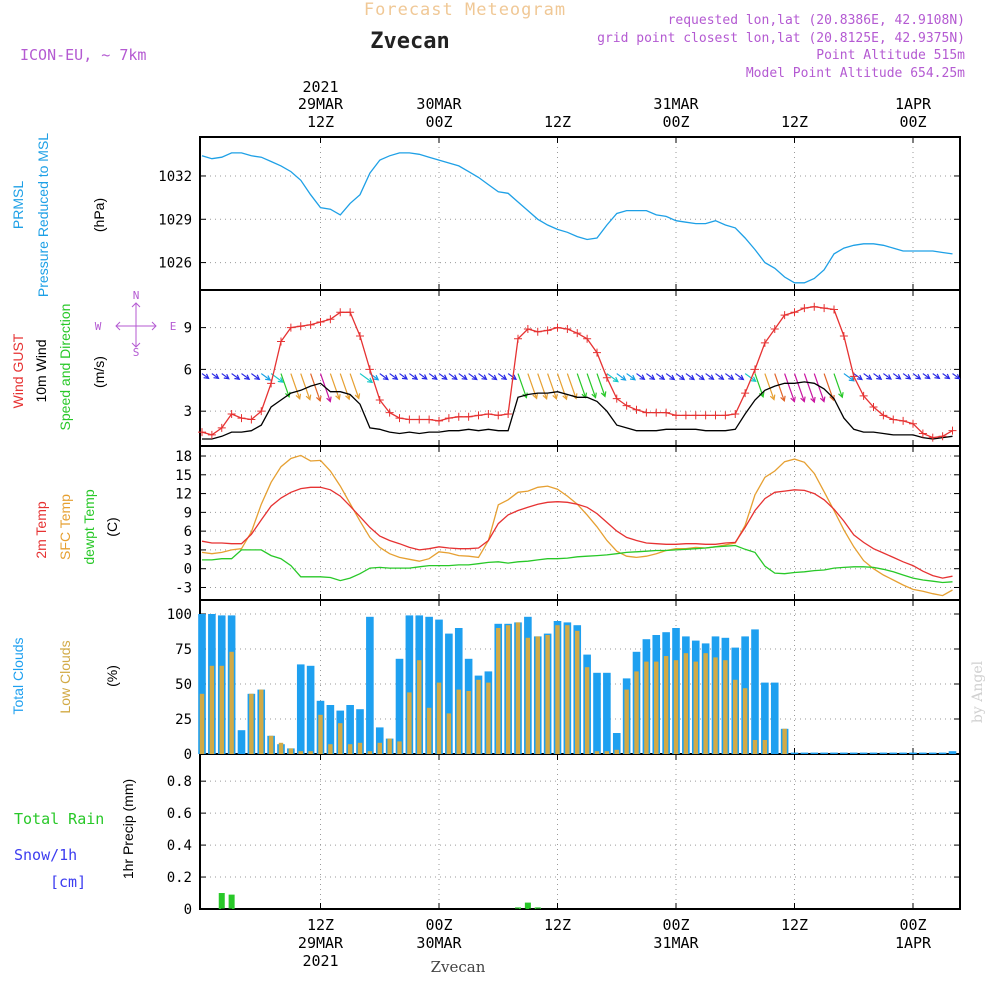 Image resolution: width=1000 pixels, height=1000 pixels. I want to click on y-tick-label: 0, so click(188, 755).